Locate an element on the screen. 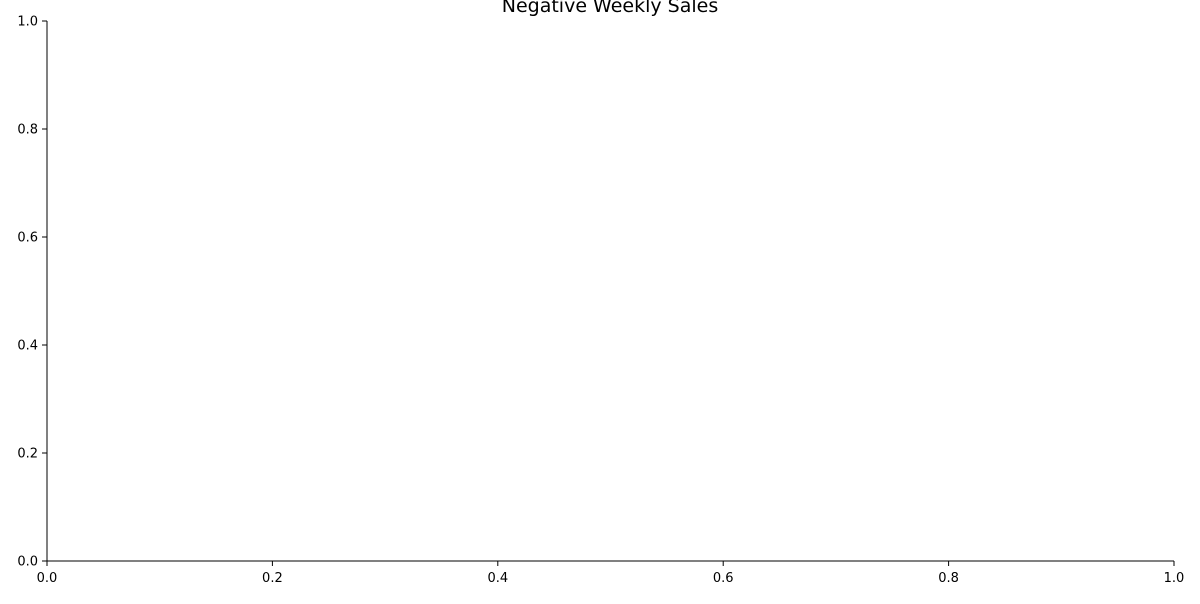 This screenshot has height=604, width=1200. x-axis: 0.0 0.2 0.4 0.6 0.8 1.0 is located at coordinates (611, 573).